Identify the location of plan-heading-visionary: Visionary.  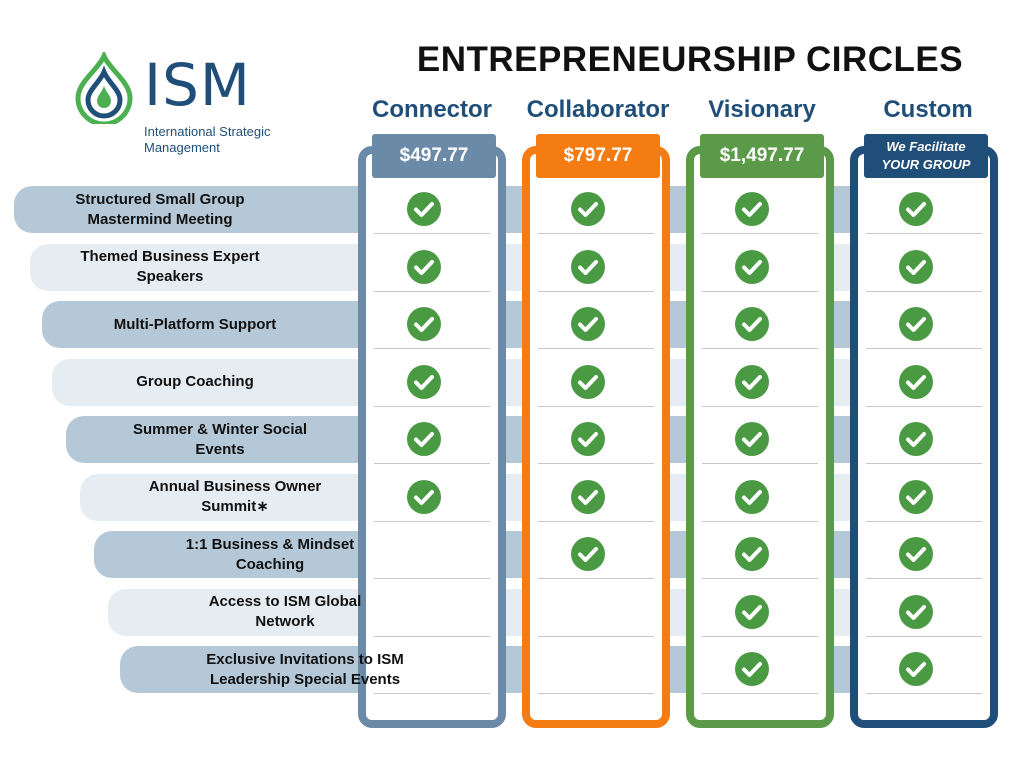
(762, 109).